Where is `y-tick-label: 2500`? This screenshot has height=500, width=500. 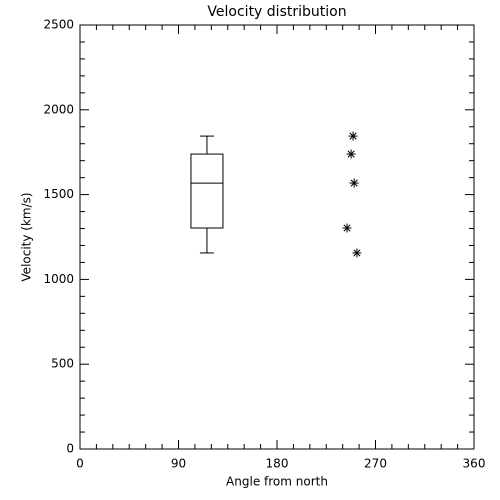 y-tick-label: 2500 is located at coordinates (58, 25).